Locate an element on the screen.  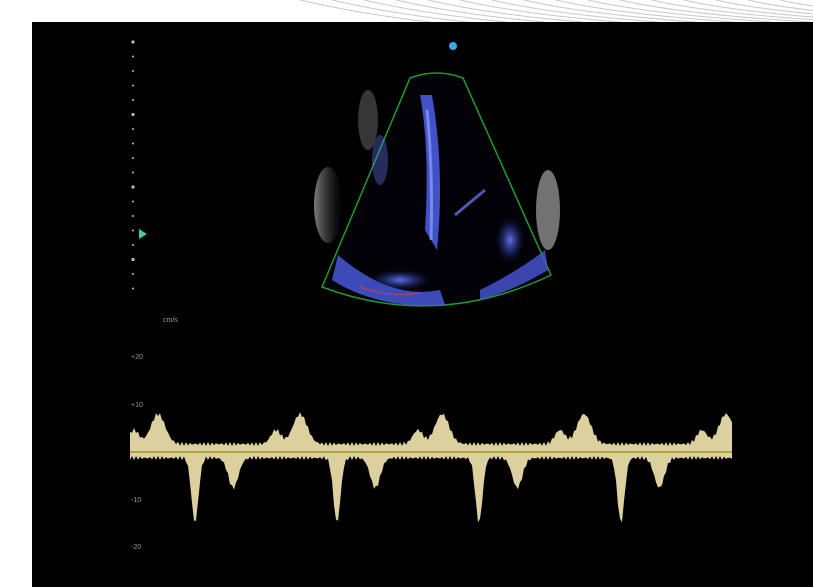
spectral-scale: cm/s +20 +10 -10 -20 is located at coordinates (154, 434).